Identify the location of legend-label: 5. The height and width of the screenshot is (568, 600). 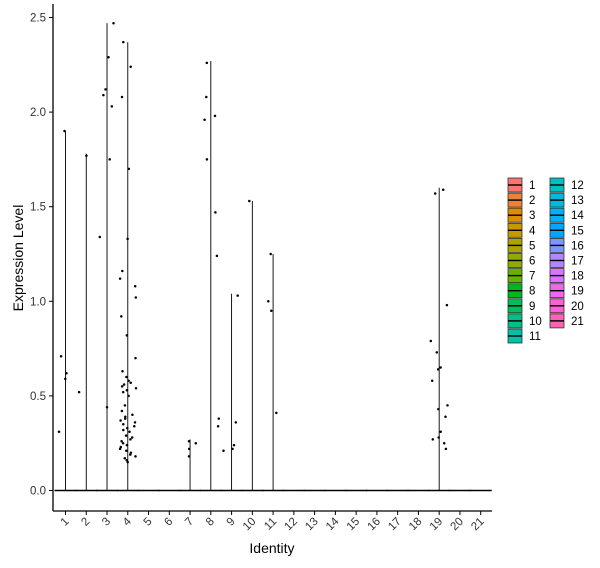
(532, 246).